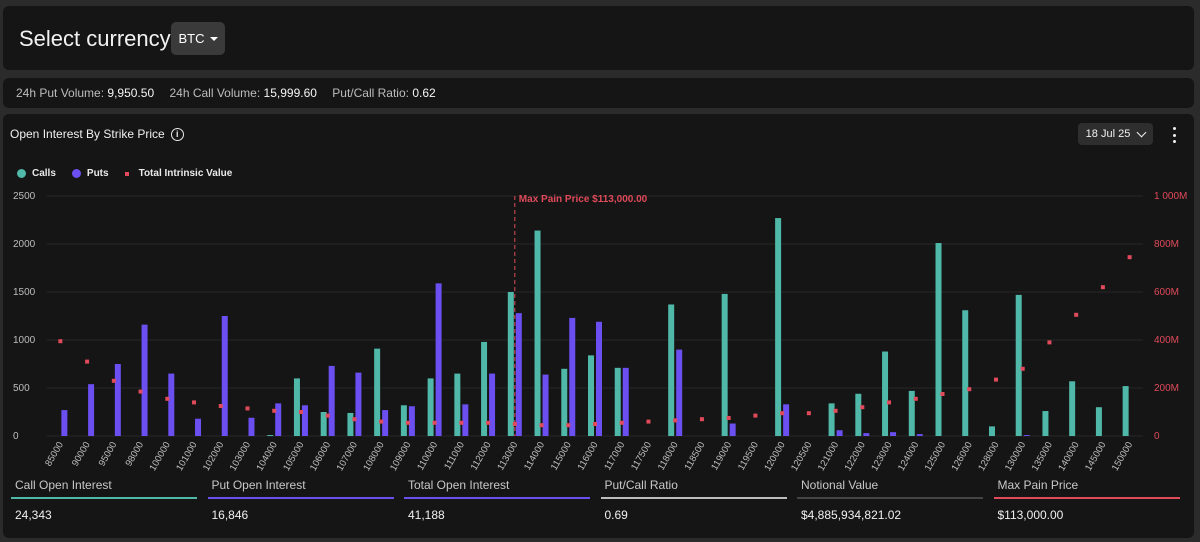 This screenshot has width=1200, height=542. What do you see at coordinates (561, 456) in the screenshot?
I see `x-tick-label: 115000` at bounding box center [561, 456].